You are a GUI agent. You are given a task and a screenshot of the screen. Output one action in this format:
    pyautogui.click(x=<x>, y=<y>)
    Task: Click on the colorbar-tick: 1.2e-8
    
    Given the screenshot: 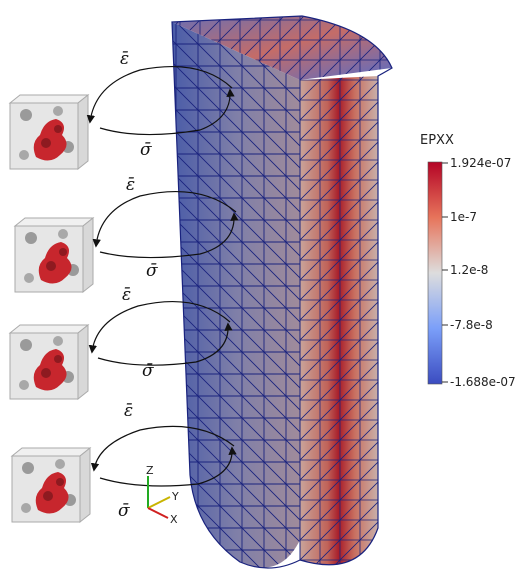 What is the action you would take?
    pyautogui.click(x=469, y=270)
    